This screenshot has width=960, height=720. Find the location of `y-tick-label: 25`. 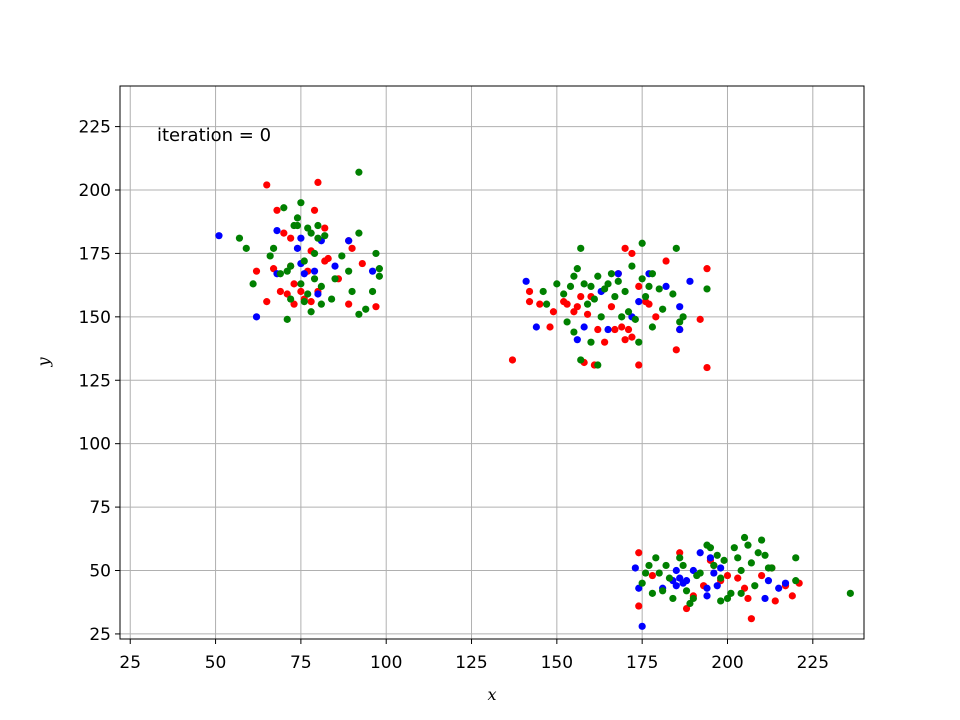

y-tick-label: 25 is located at coordinates (100, 635).